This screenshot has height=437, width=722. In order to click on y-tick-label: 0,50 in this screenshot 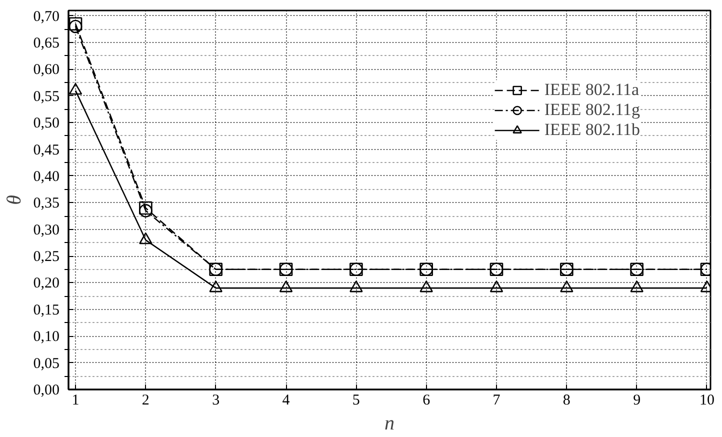, I will do `click(46, 124)`.